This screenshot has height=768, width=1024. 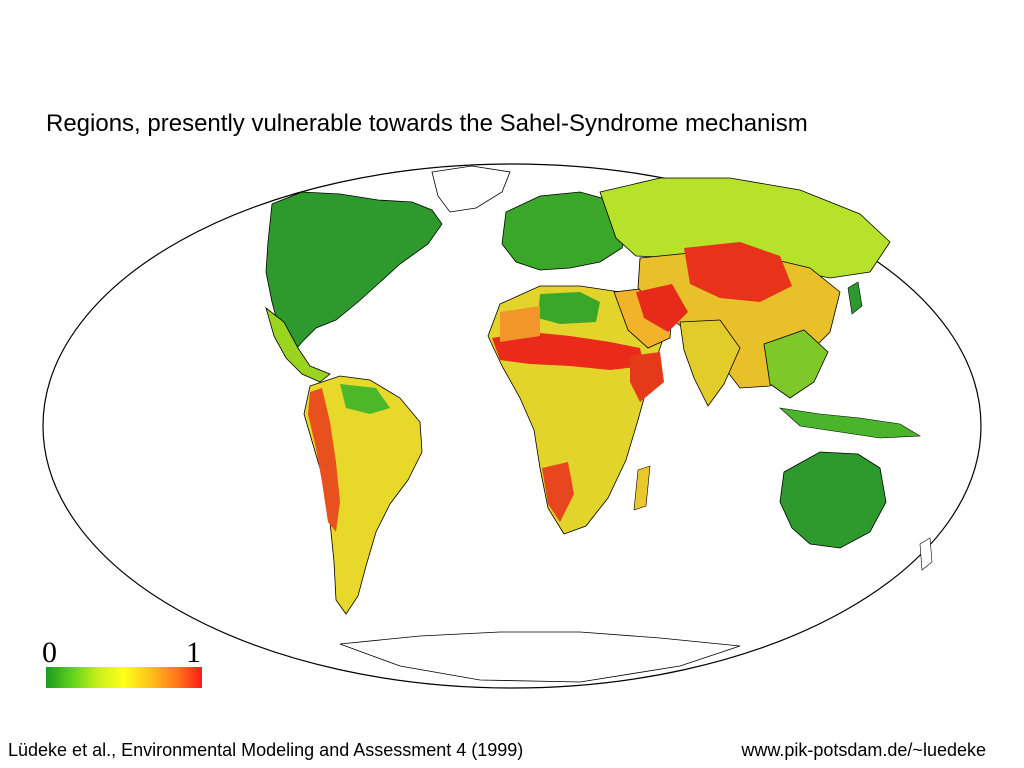 I want to click on legend-color-scale, so click(x=124, y=677).